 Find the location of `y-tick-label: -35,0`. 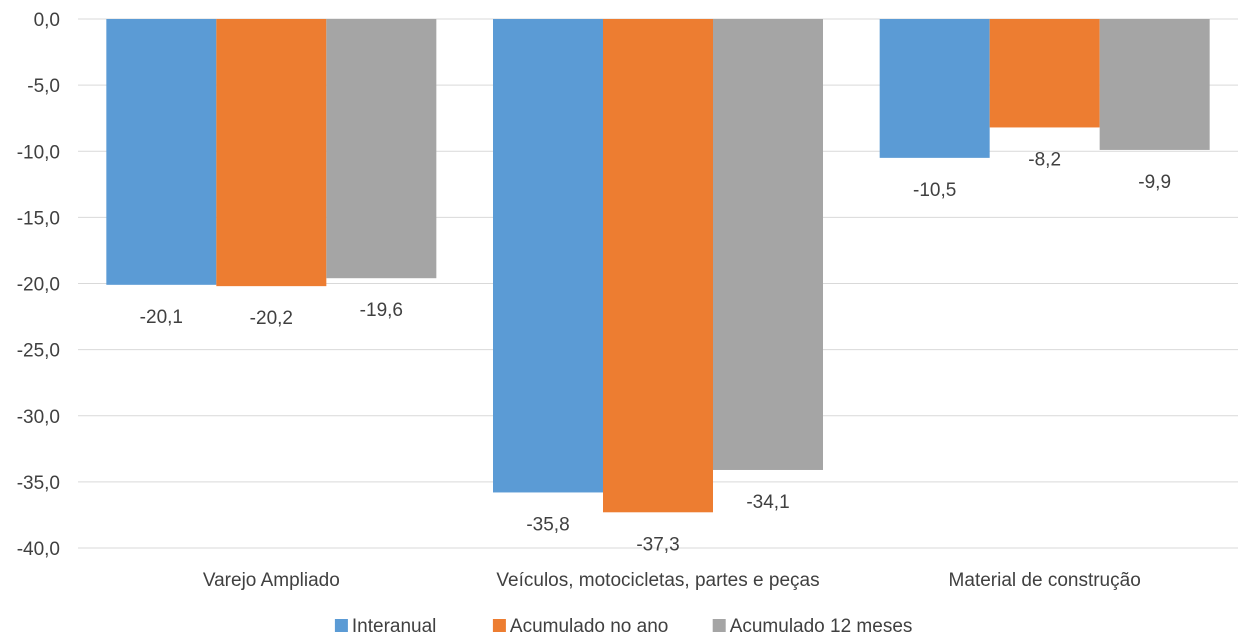

y-tick-label: -35,0 is located at coordinates (38, 483).